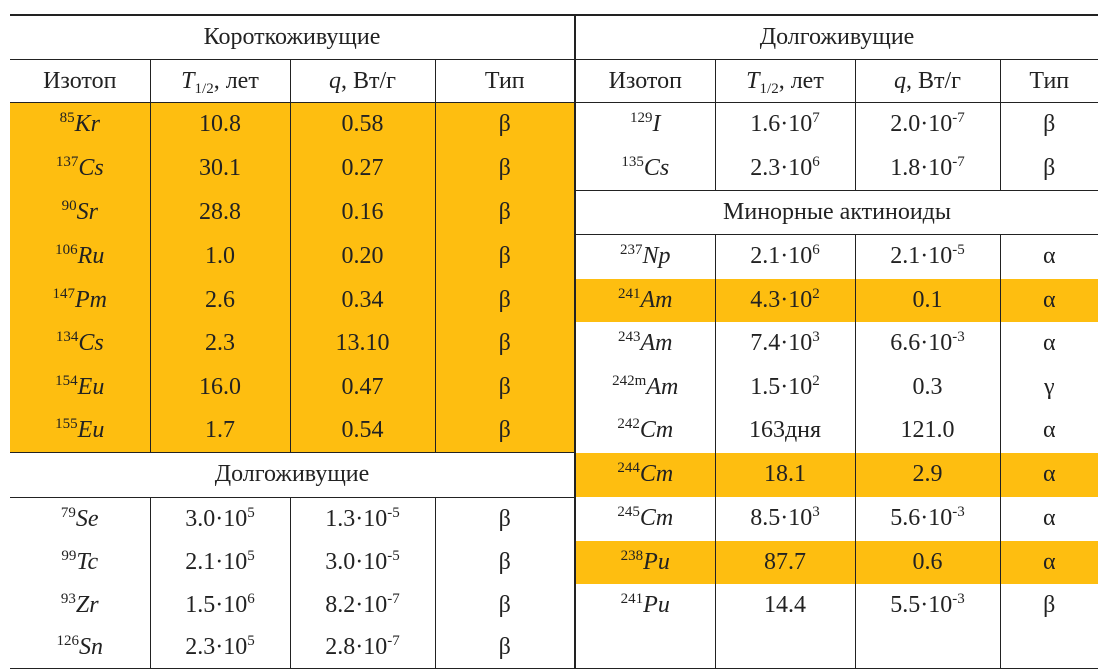  What do you see at coordinates (219, 212) in the screenshot?
I see `half-life-cell: 28.8` at bounding box center [219, 212].